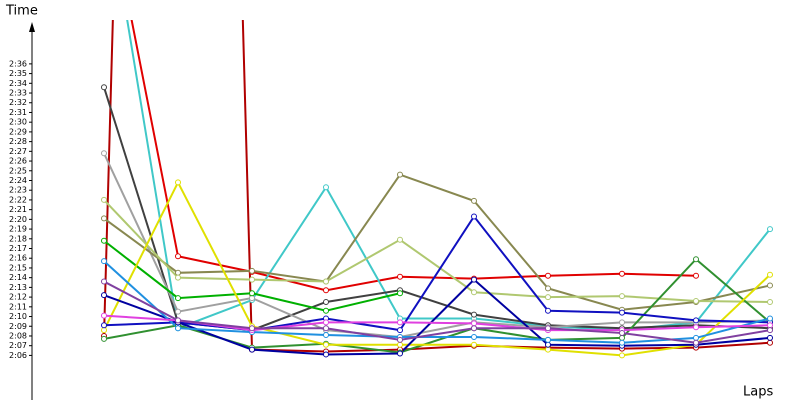 The image size is (800, 400). I want to click on y-tick-label: 2:36, so click(18, 63).